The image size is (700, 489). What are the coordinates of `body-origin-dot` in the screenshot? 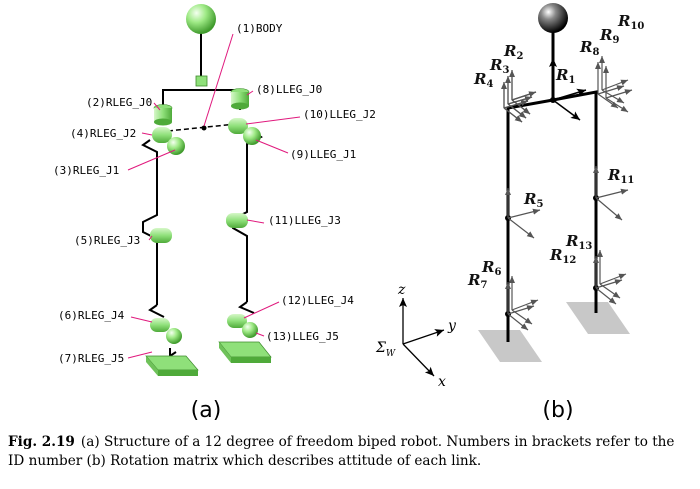 It's located at (204, 128).